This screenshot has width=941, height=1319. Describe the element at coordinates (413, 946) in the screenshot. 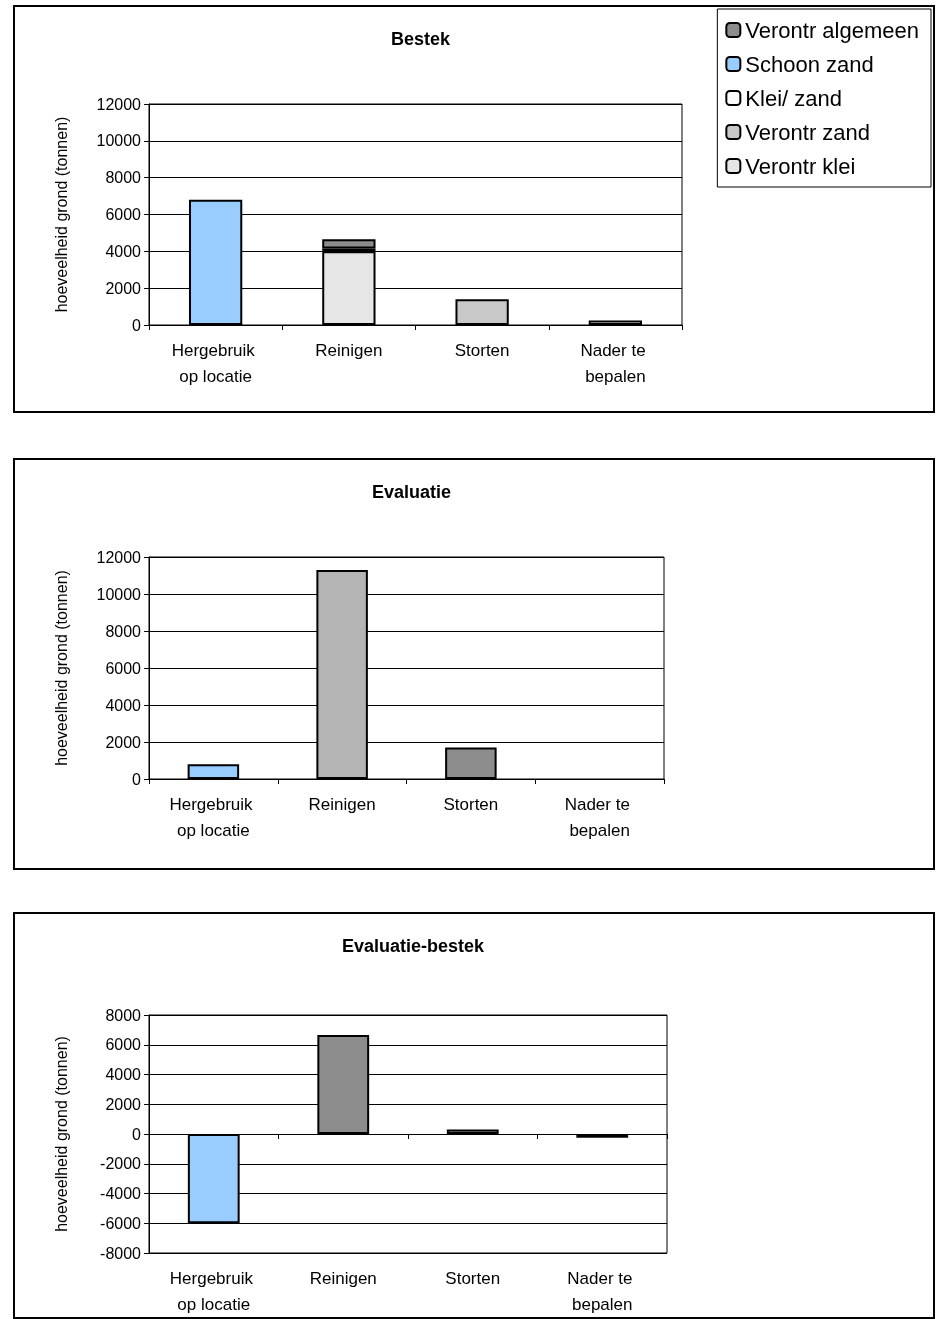

I see `chart-title: Evaluatie-bestek` at that location.